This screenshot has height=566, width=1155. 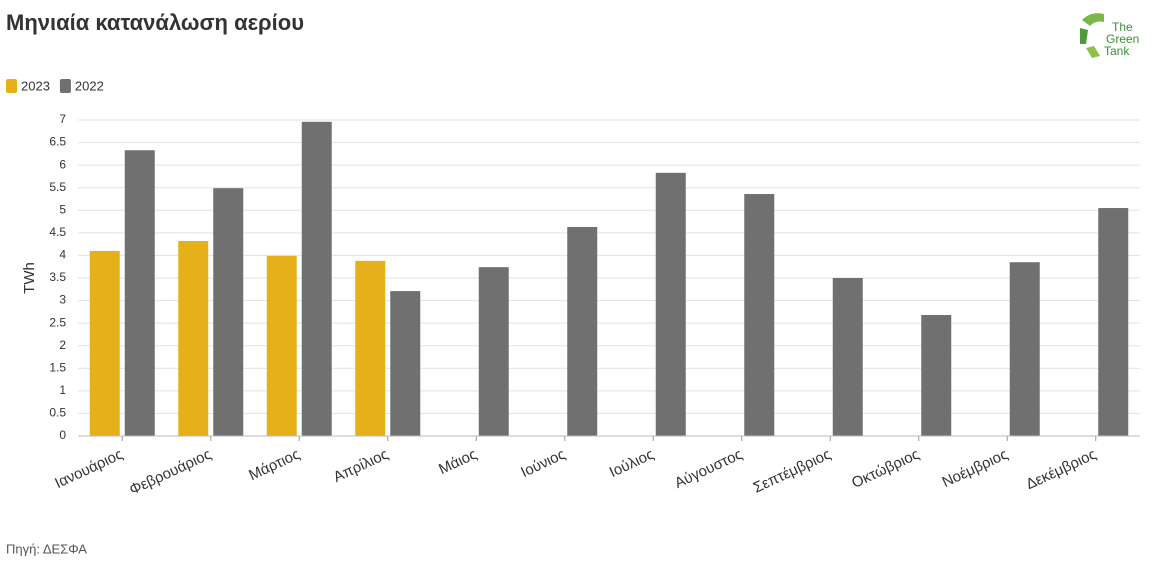 What do you see at coordinates (62, 435) in the screenshot?
I see `y-tick-label: 0` at bounding box center [62, 435].